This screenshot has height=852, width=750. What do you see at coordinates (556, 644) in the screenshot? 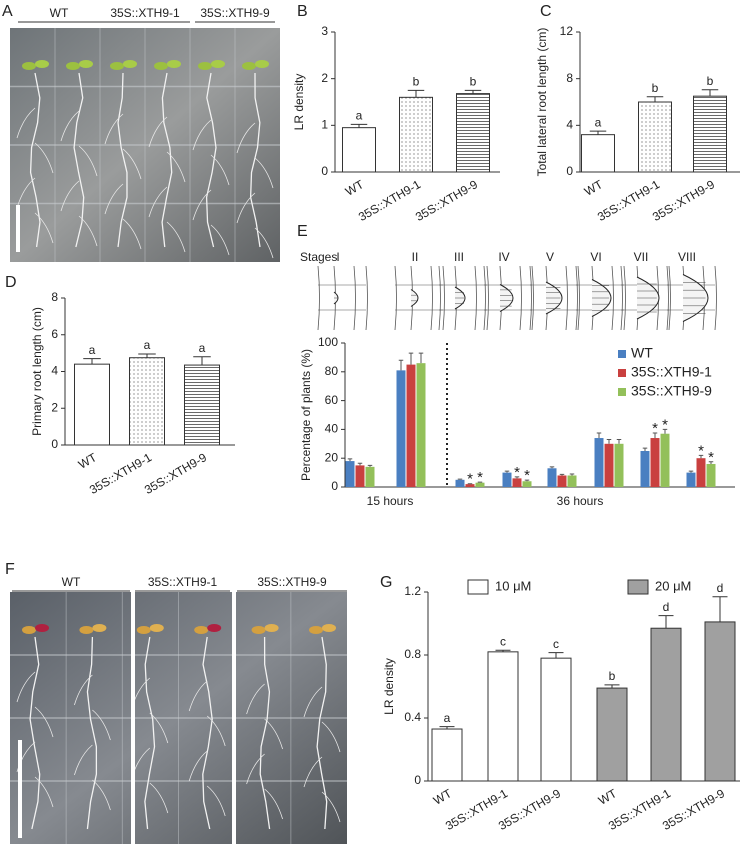
I see `significance-label: c` at bounding box center [556, 644].